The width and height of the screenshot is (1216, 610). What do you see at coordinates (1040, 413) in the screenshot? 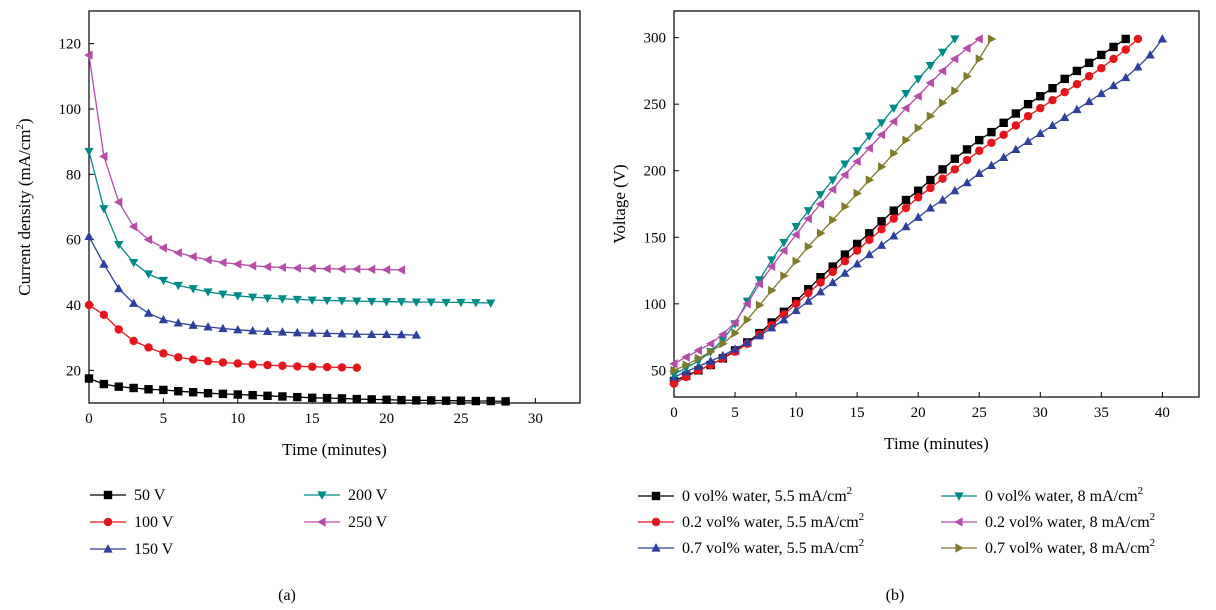
I see `x-tick-label: 30` at bounding box center [1040, 413].